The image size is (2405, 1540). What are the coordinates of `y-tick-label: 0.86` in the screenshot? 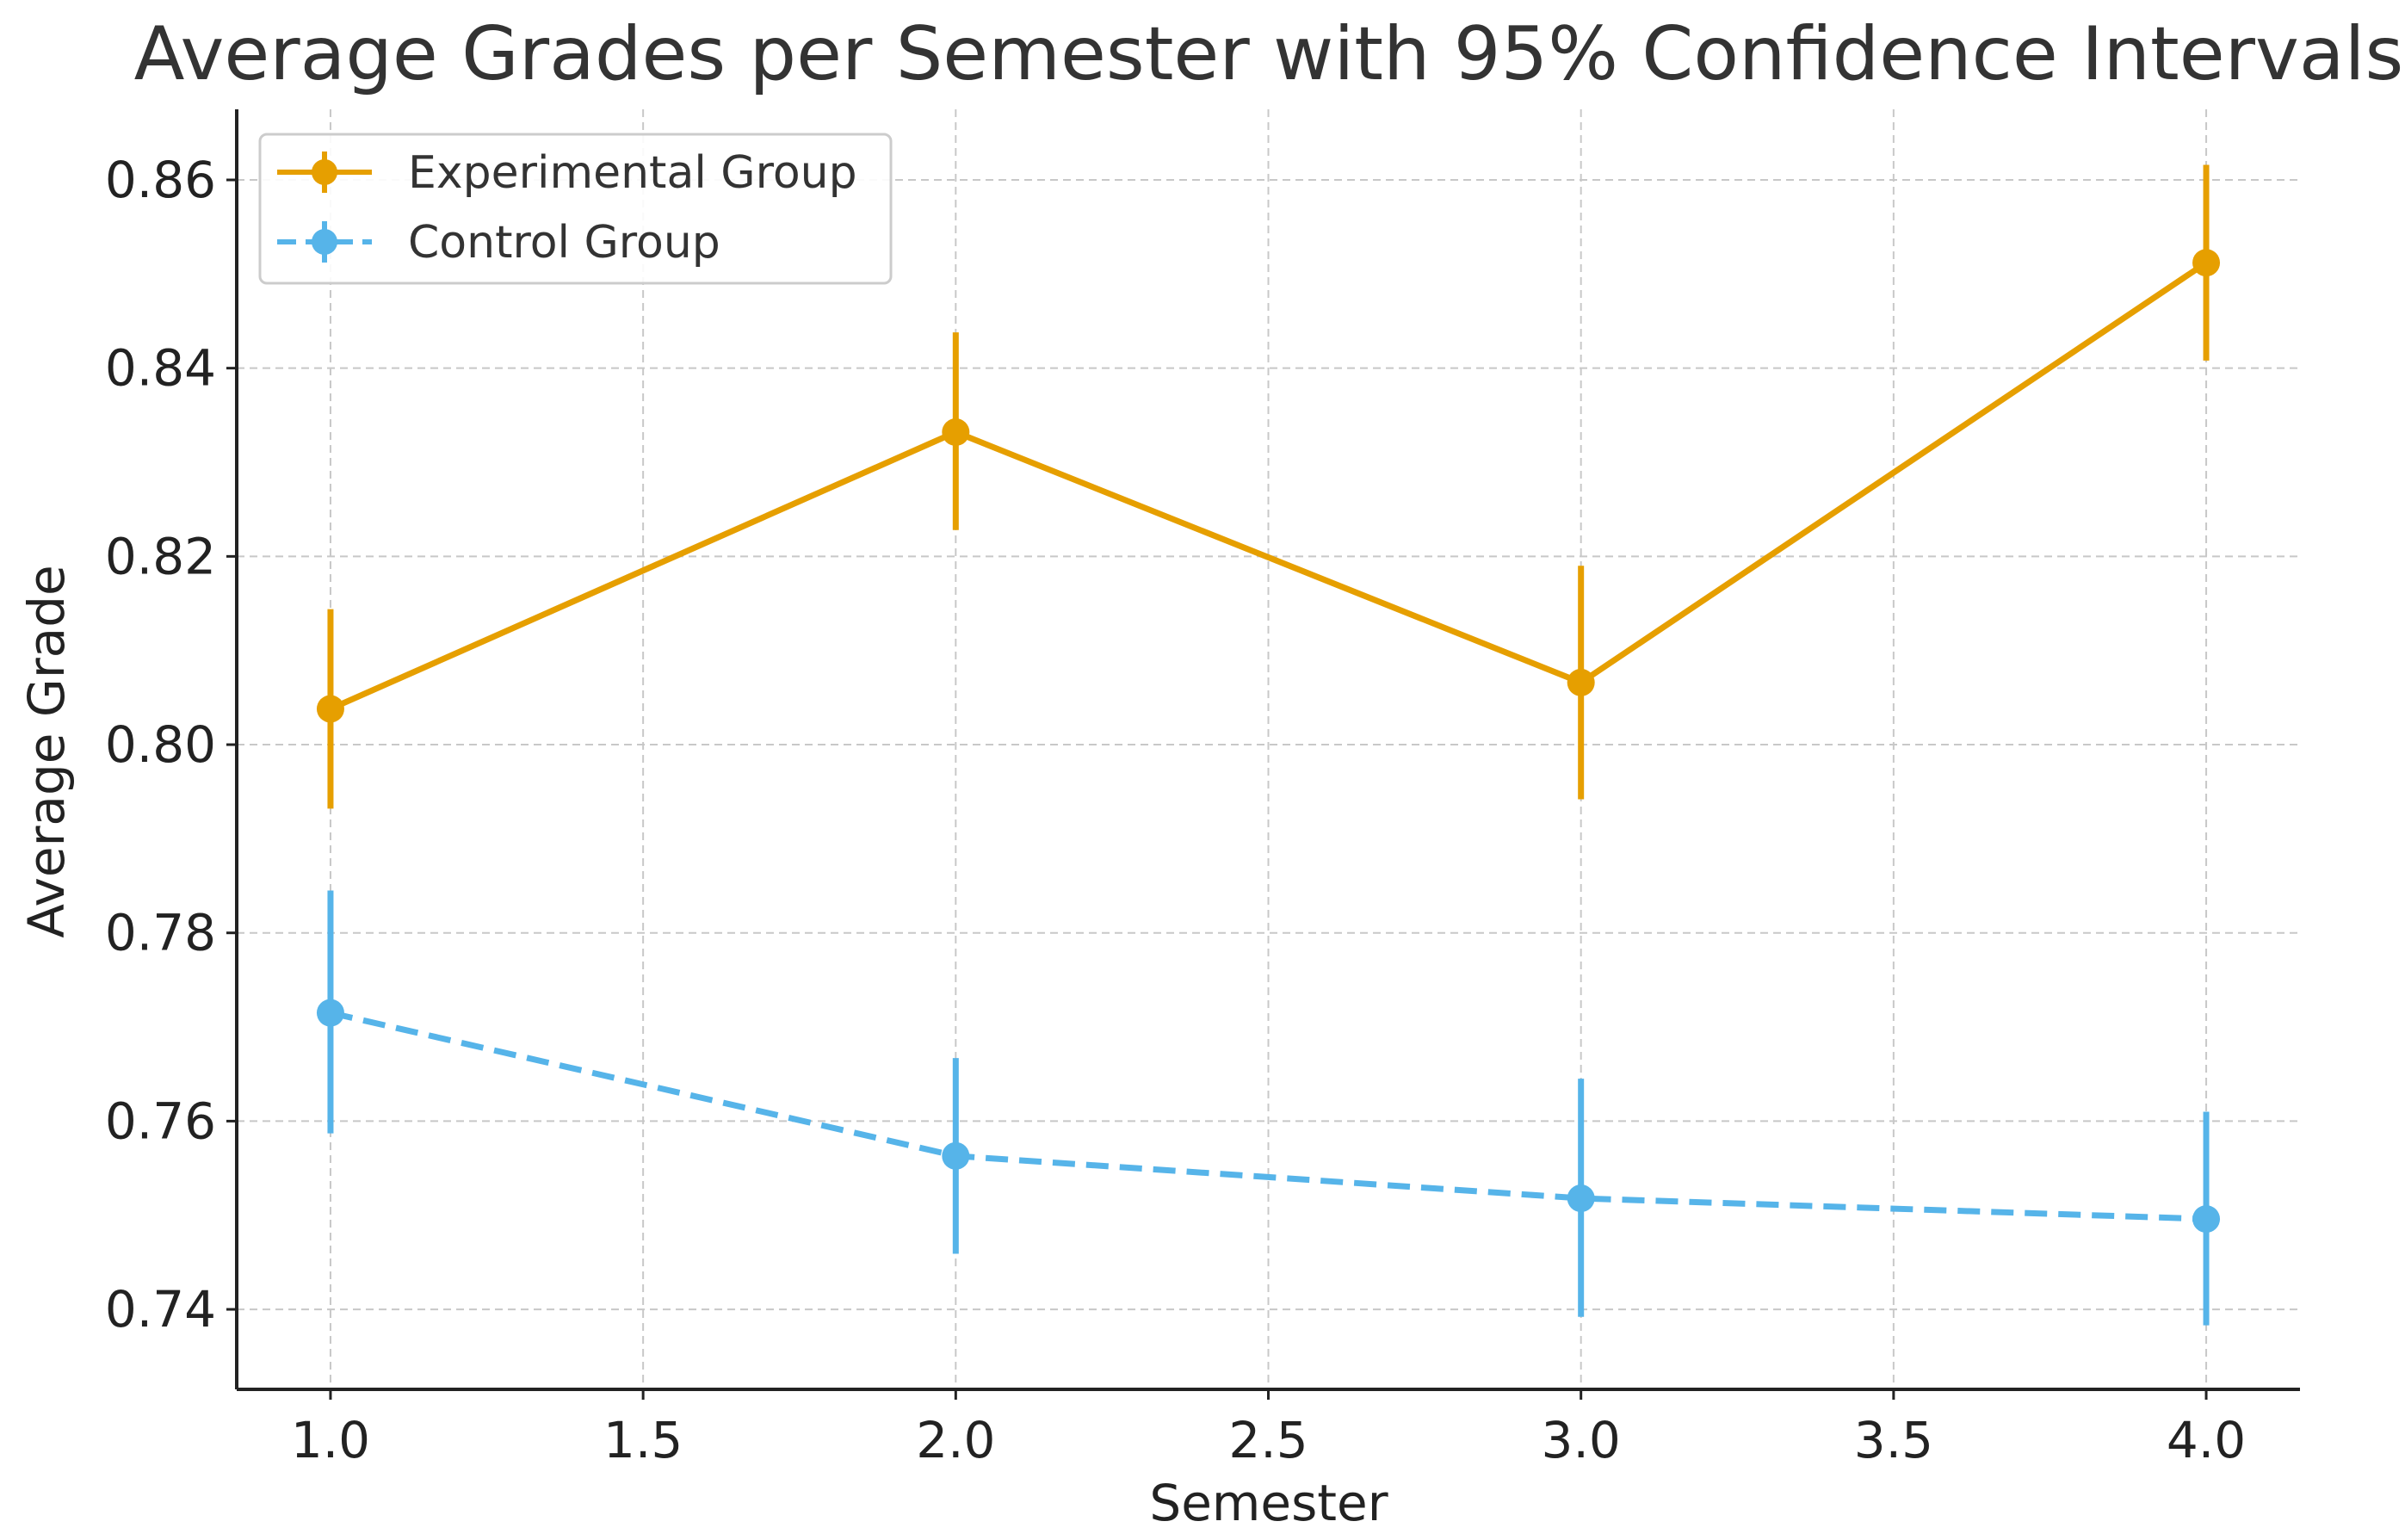 It's located at (160, 180).